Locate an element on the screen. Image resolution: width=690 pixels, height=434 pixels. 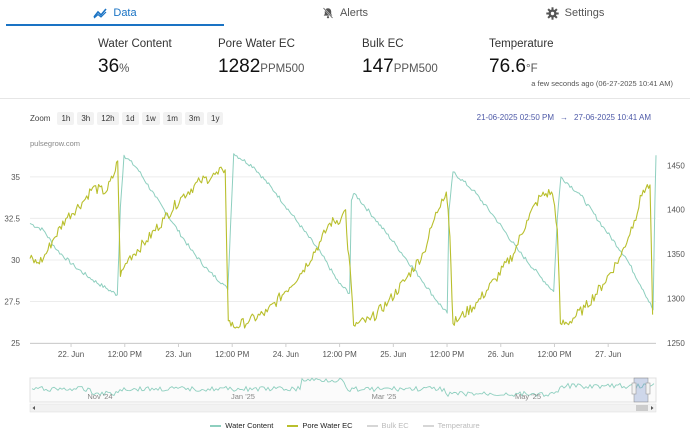
zoom-bar: Zoom 1h 3h 12h 1d 1w 1m 3m 1y is located at coordinates (127, 118).